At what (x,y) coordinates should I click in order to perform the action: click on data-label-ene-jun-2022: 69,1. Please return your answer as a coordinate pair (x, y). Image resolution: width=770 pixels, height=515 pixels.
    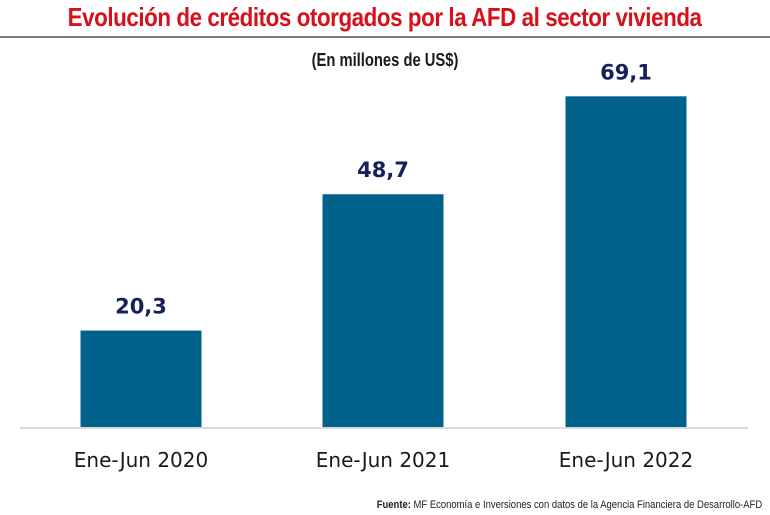
    Looking at the image, I should click on (626, 72).